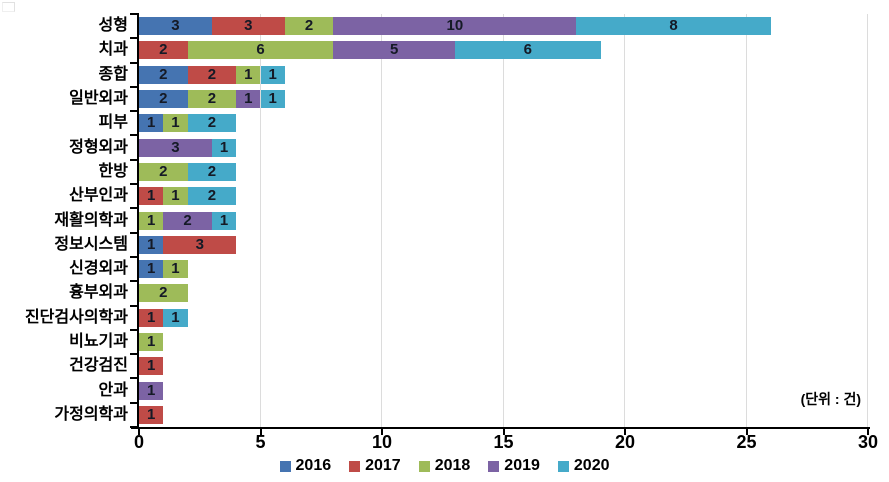  Describe the element at coordinates (452, 465) in the screenshot. I see `legend-label: 2018` at that location.